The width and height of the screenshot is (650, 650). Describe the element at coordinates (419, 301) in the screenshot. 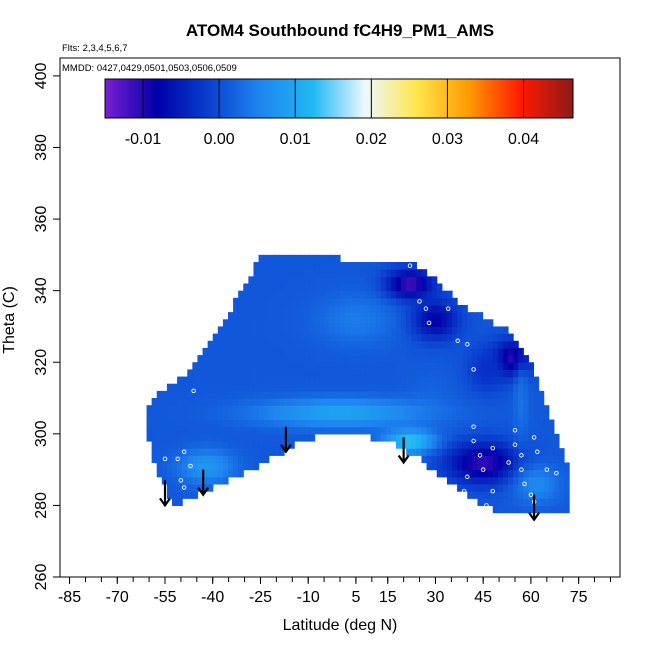

I see `sample-point` at that location.